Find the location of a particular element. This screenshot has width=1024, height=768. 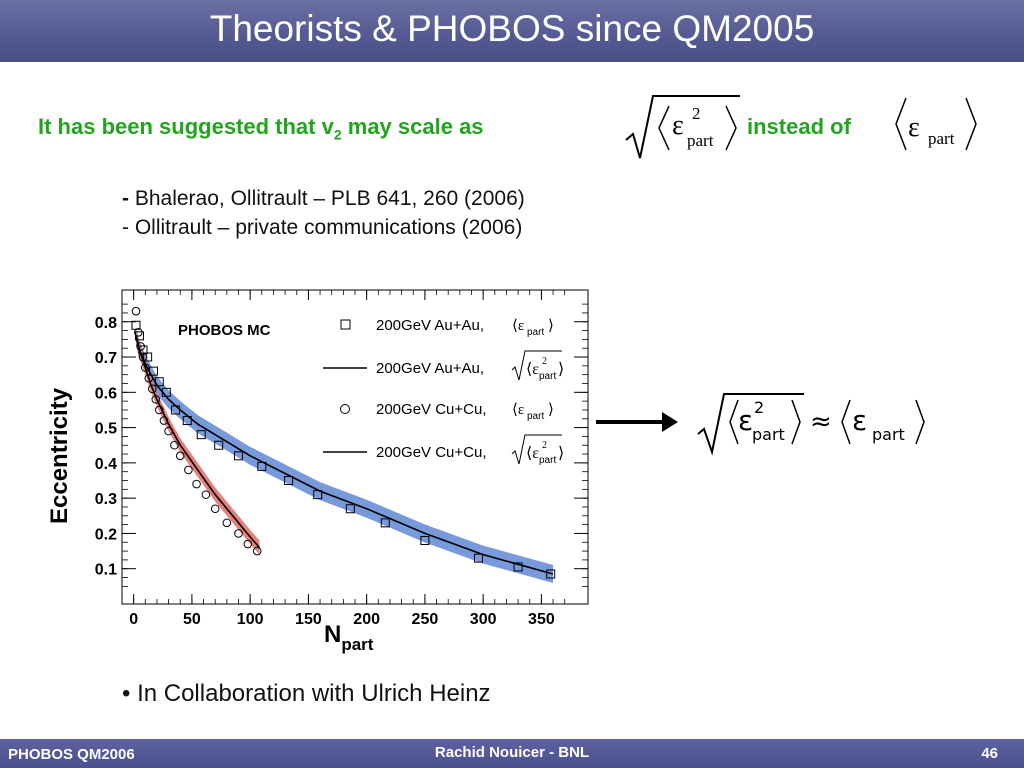

x-axis-label: Npart is located at coordinates (349, 637).